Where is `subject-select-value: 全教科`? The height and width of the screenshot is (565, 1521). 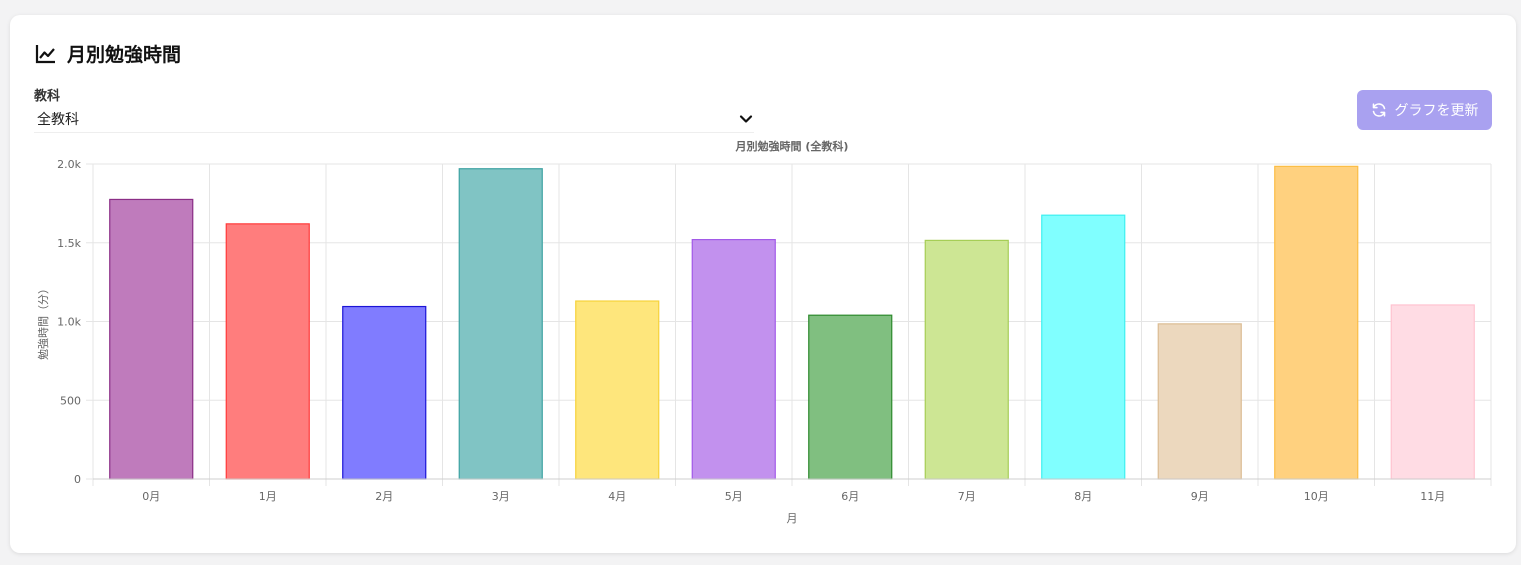
subject-select-value: 全教科 is located at coordinates (58, 120).